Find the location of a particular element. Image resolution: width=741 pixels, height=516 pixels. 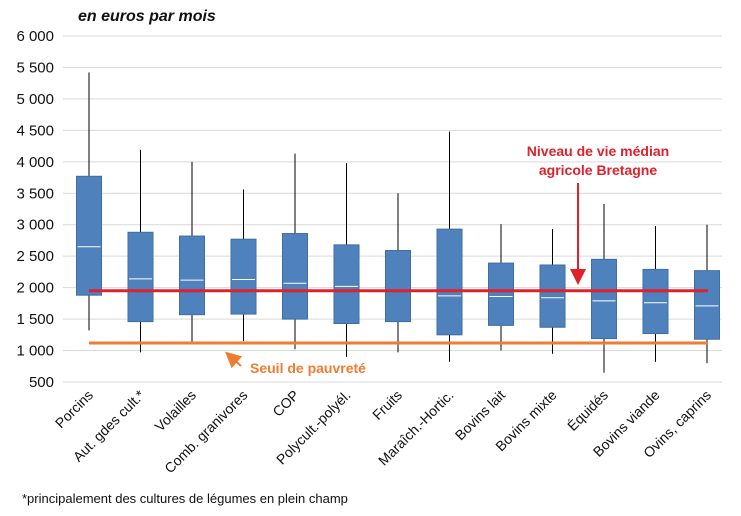

x-tick-label: Porcins is located at coordinates (74, 409).